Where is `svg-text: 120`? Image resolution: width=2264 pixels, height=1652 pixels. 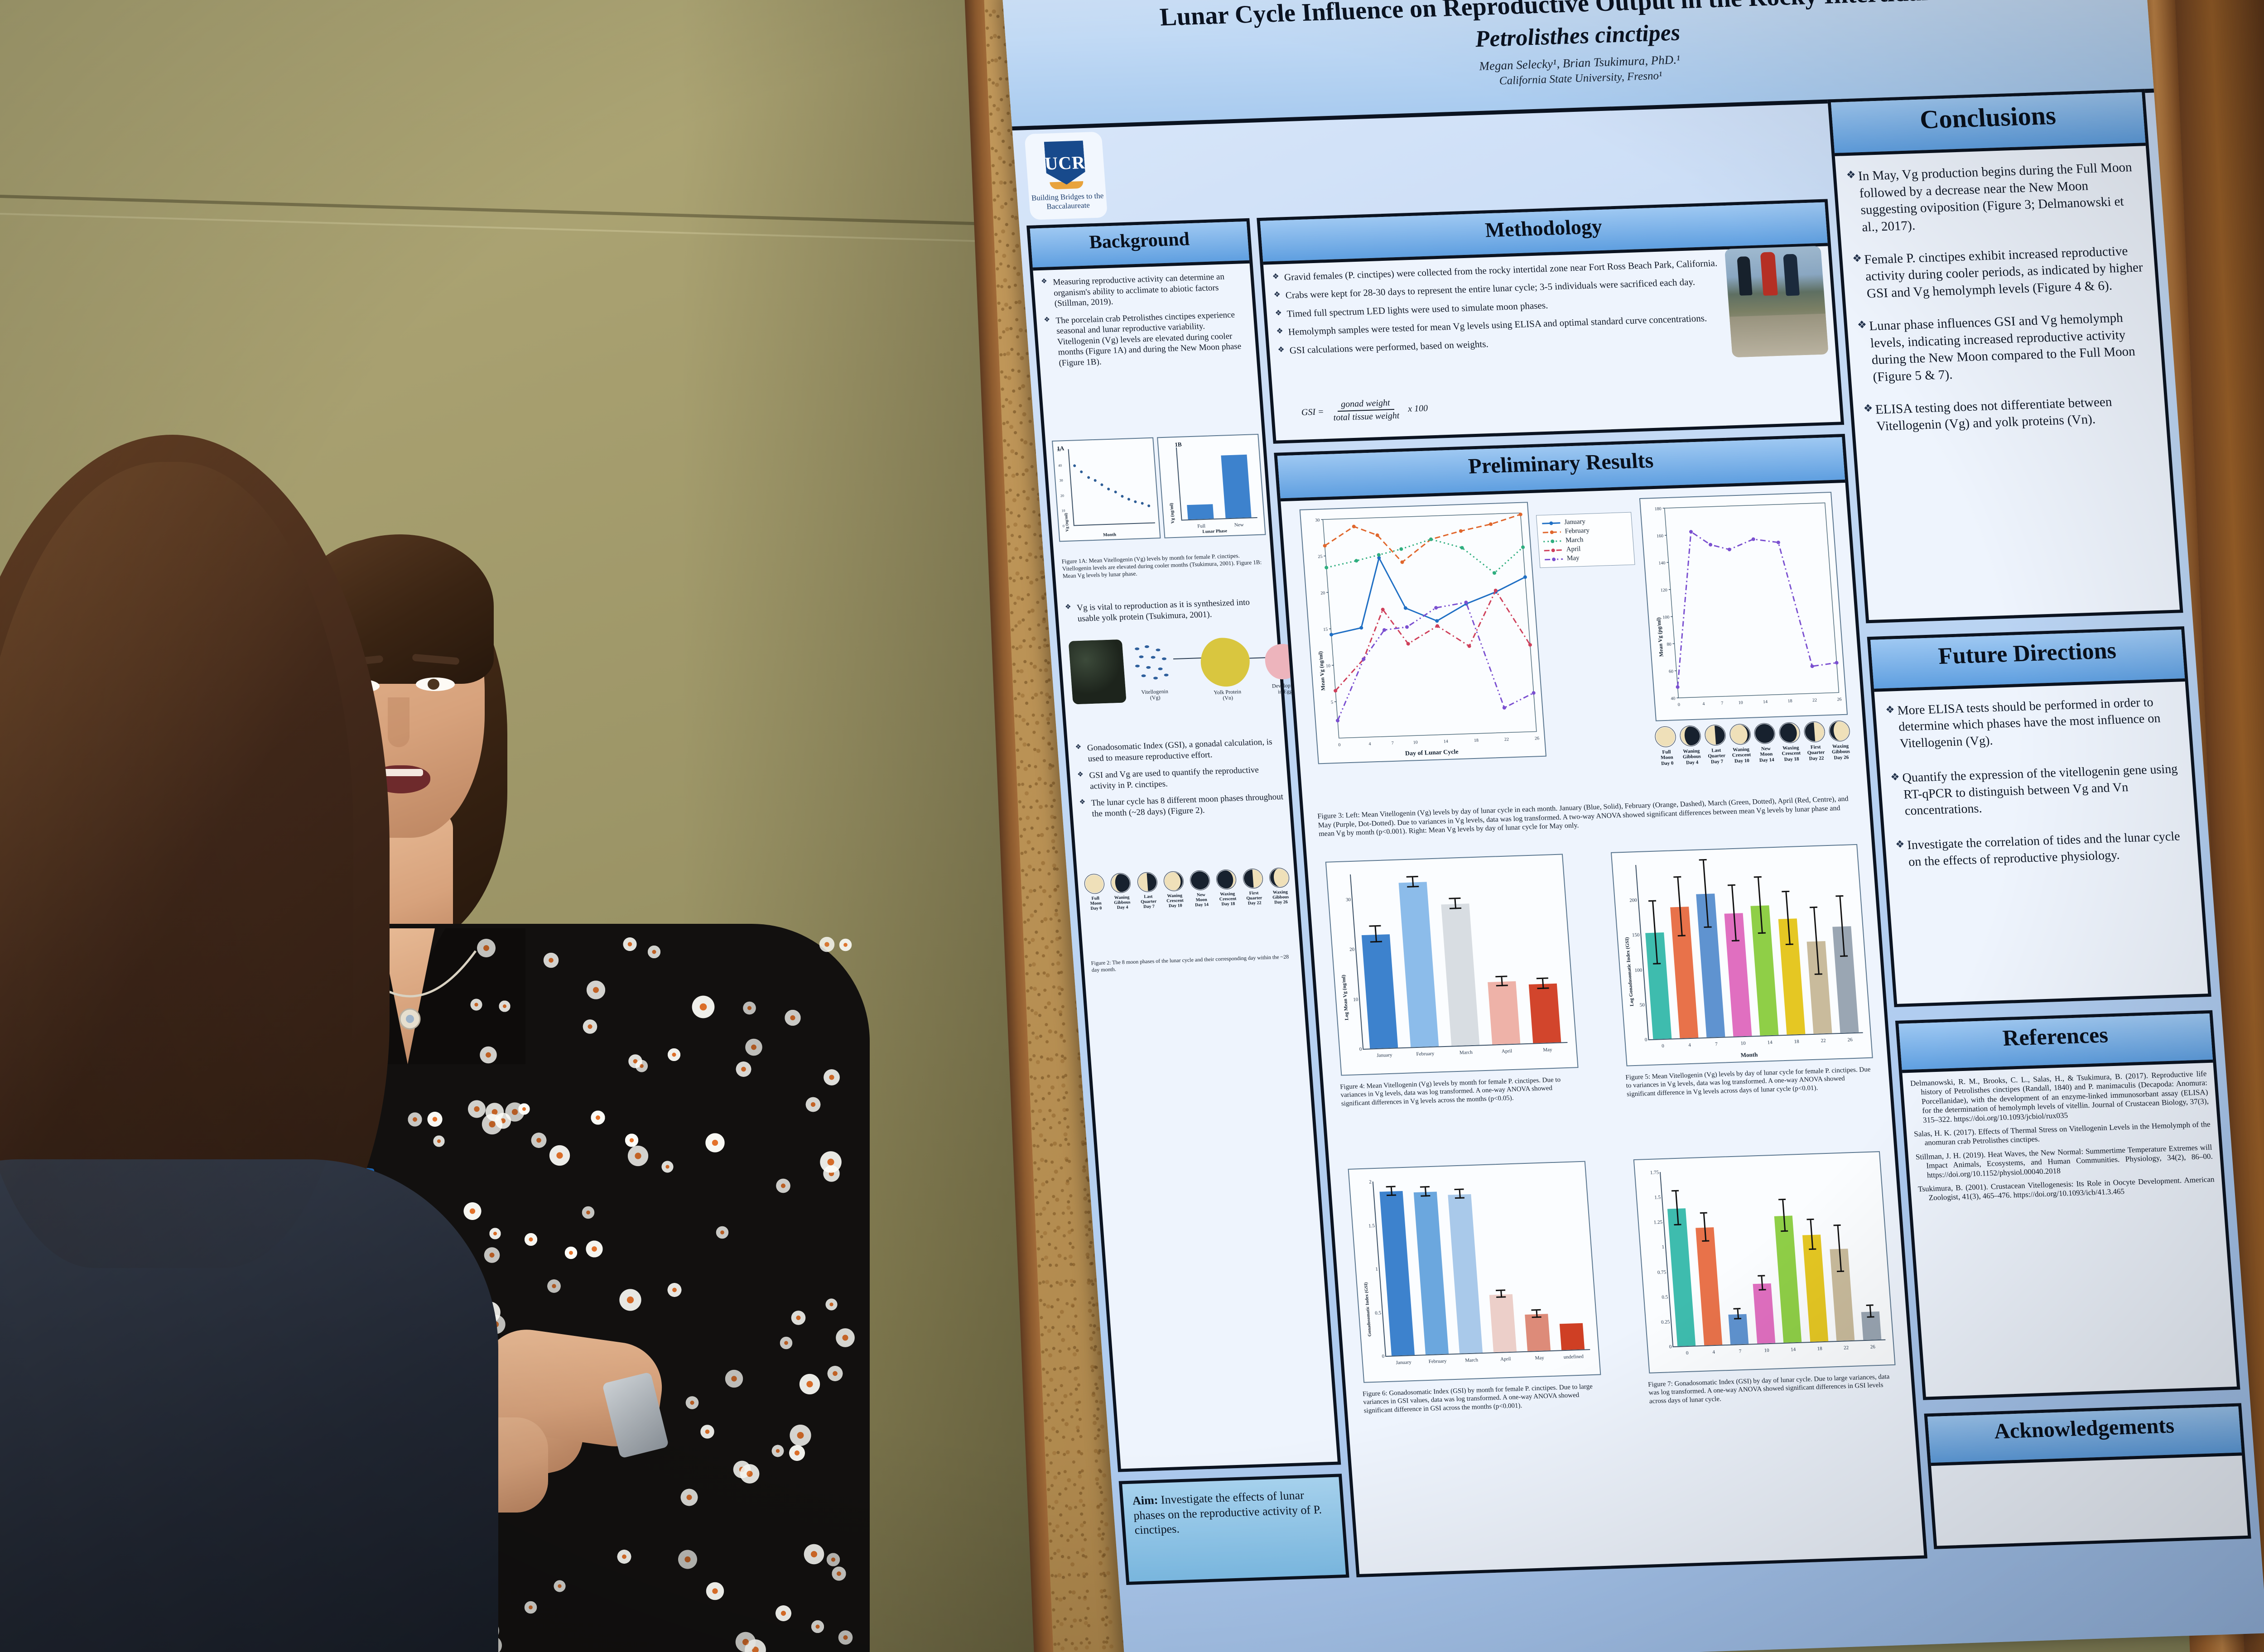
svg-text: 120 is located at coordinates (1663, 590).